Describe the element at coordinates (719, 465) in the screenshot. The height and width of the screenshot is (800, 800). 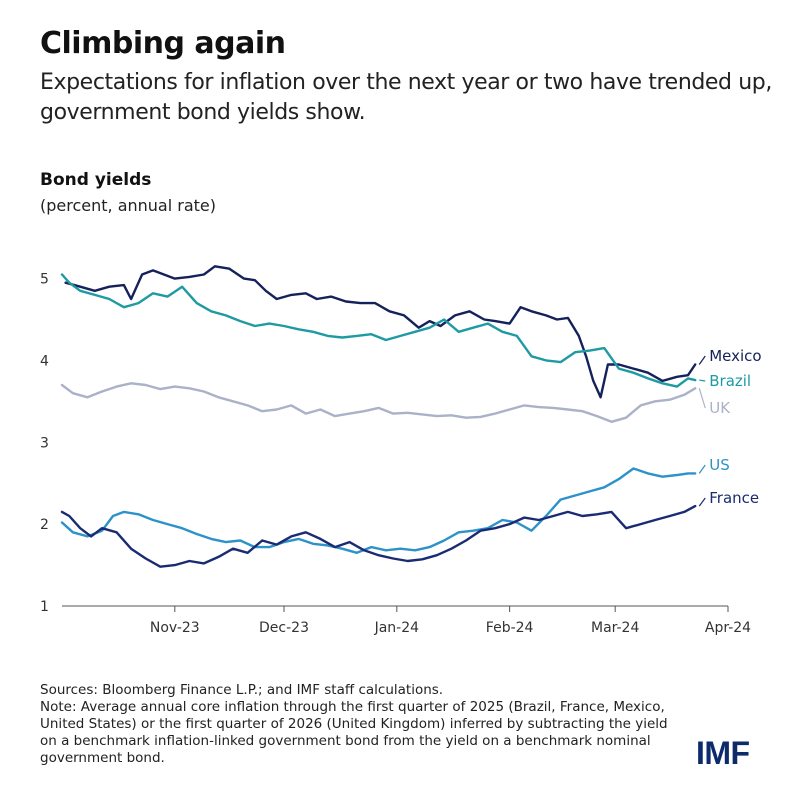
I see `series-label-us: US` at that location.